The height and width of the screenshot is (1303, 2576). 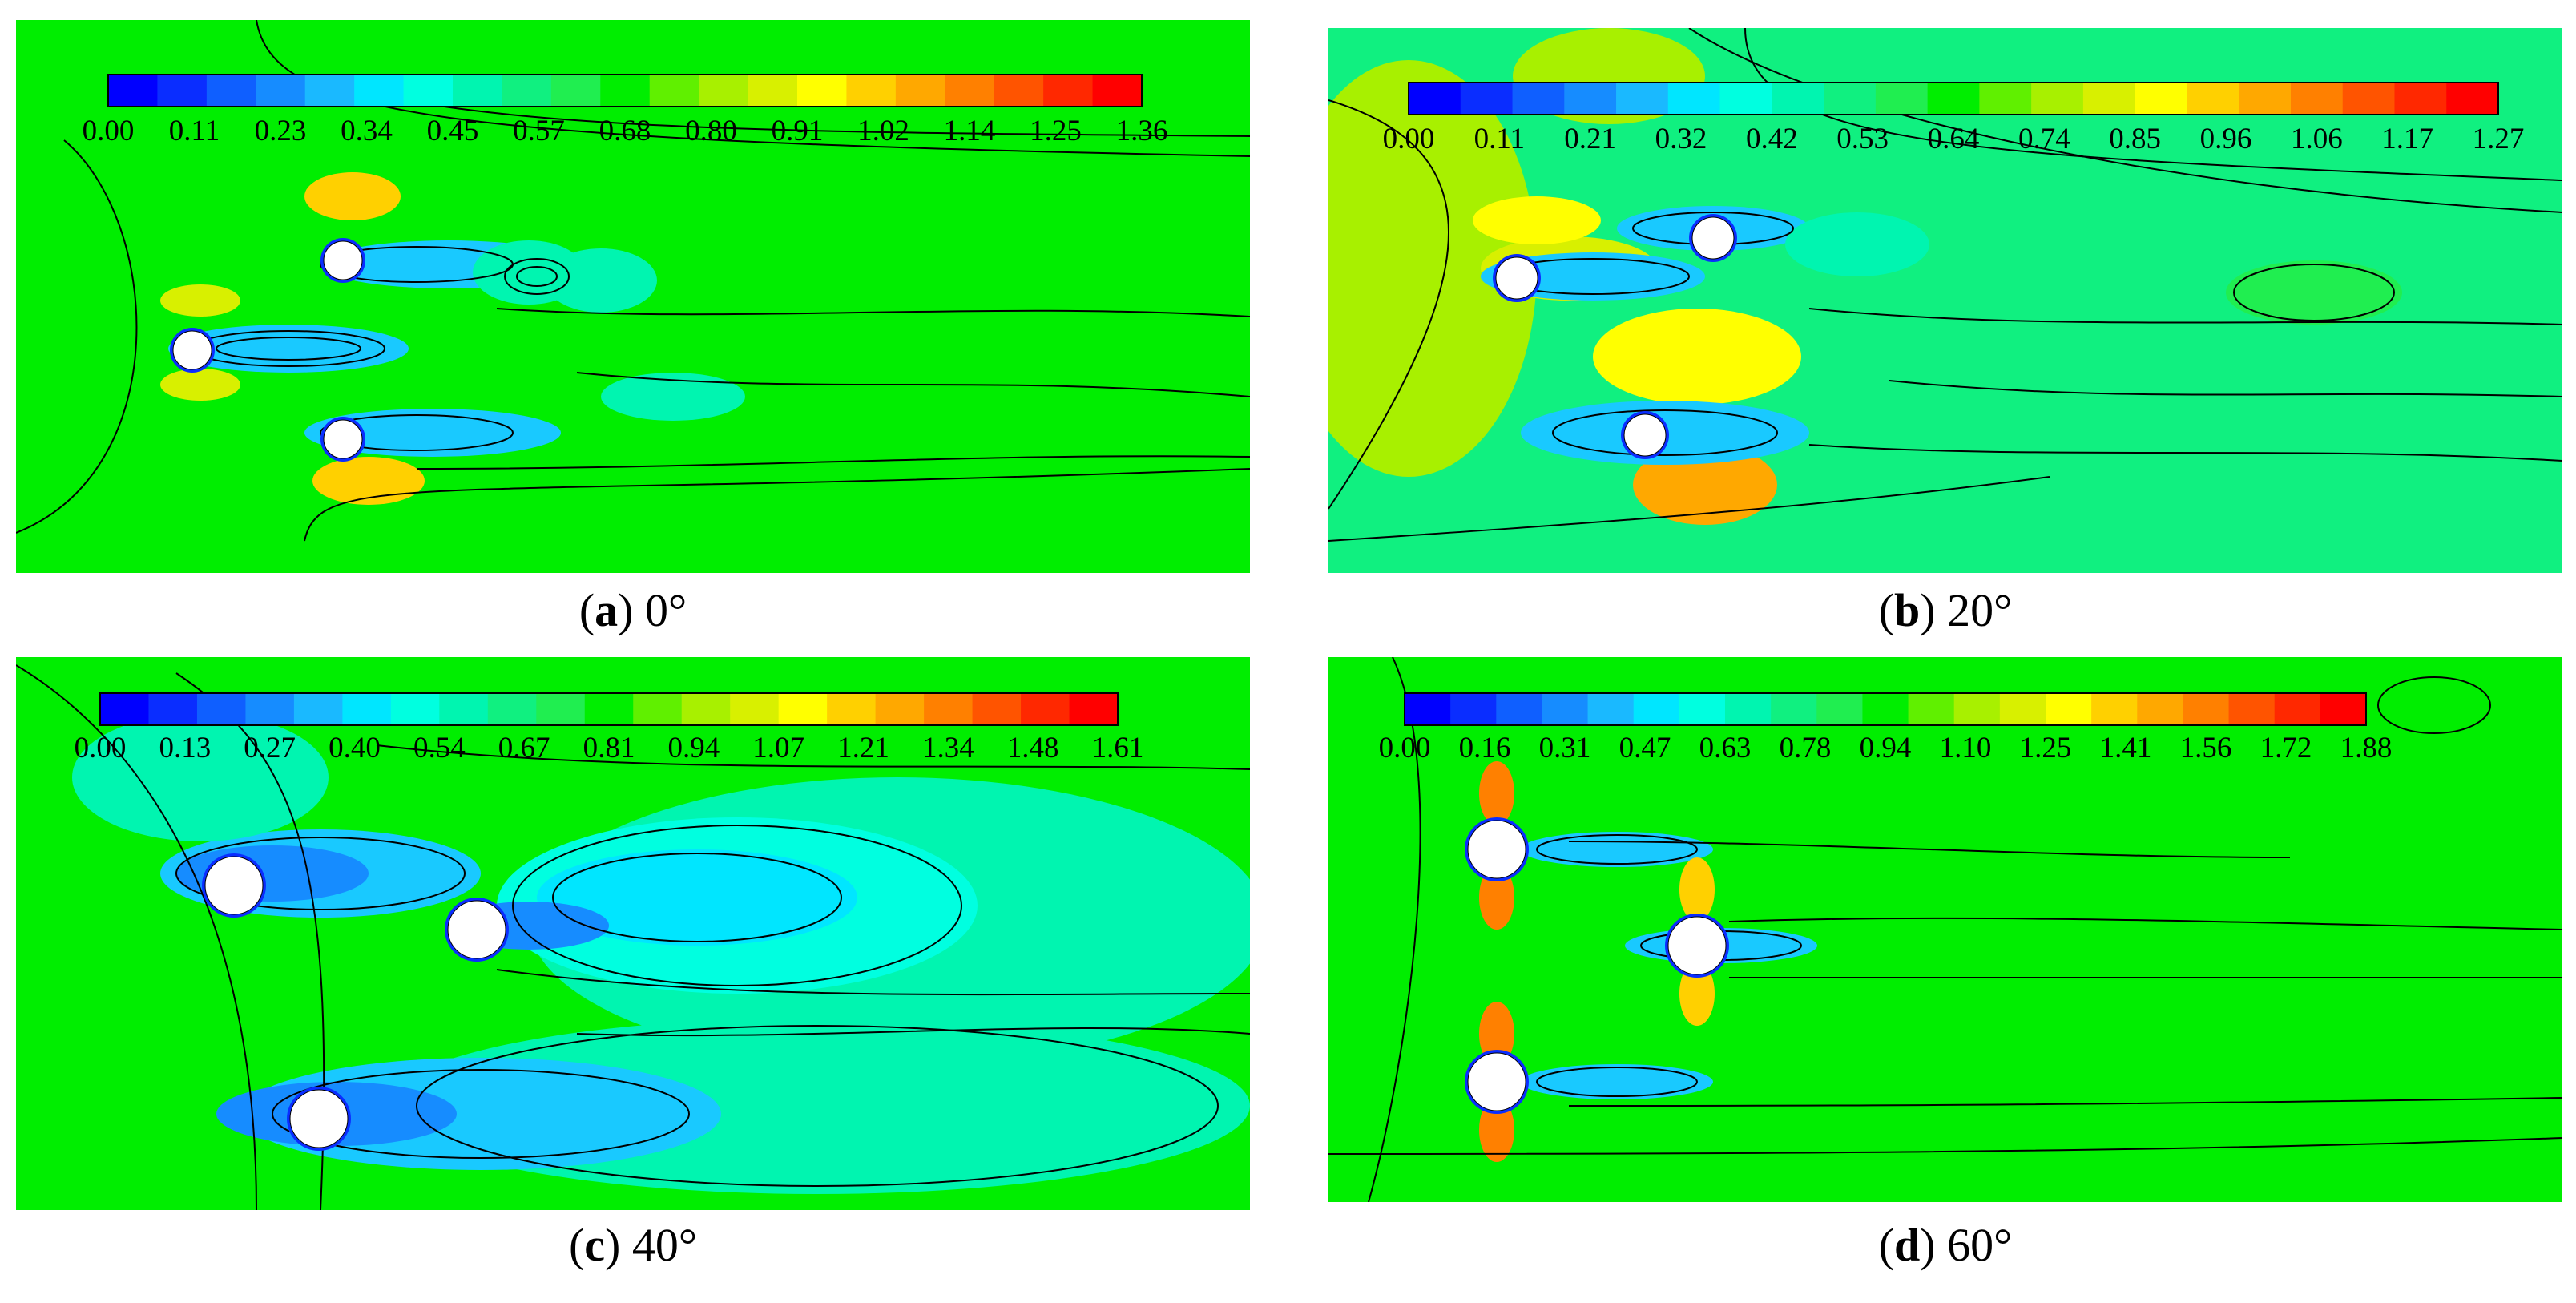 I want to click on caption-letter-c: c, so click(x=595, y=1245).